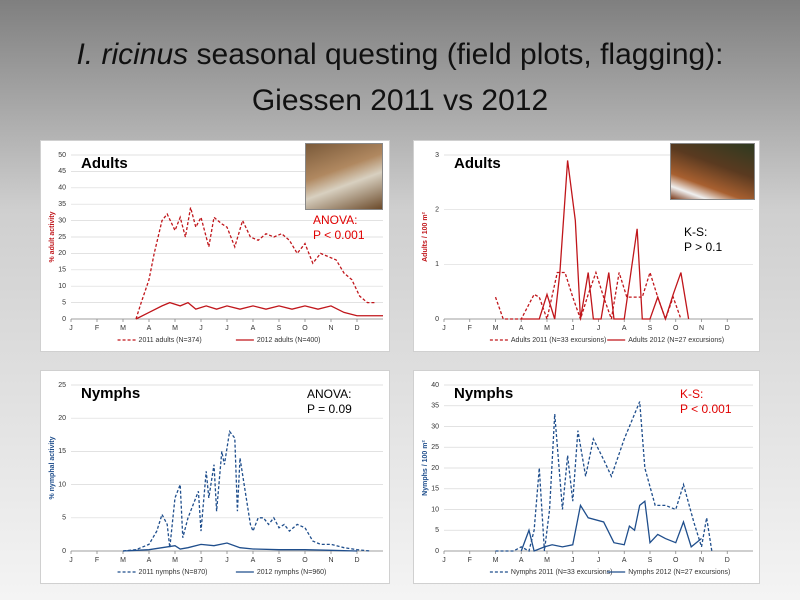 Image resolution: width=800 pixels, height=600 pixels. I want to click on stat-annotation: K-S:, so click(691, 394).